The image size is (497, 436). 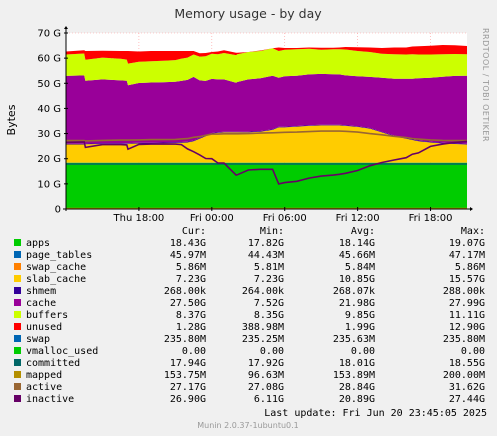 I want to click on y-tick-label: 0, so click(x=58, y=210).